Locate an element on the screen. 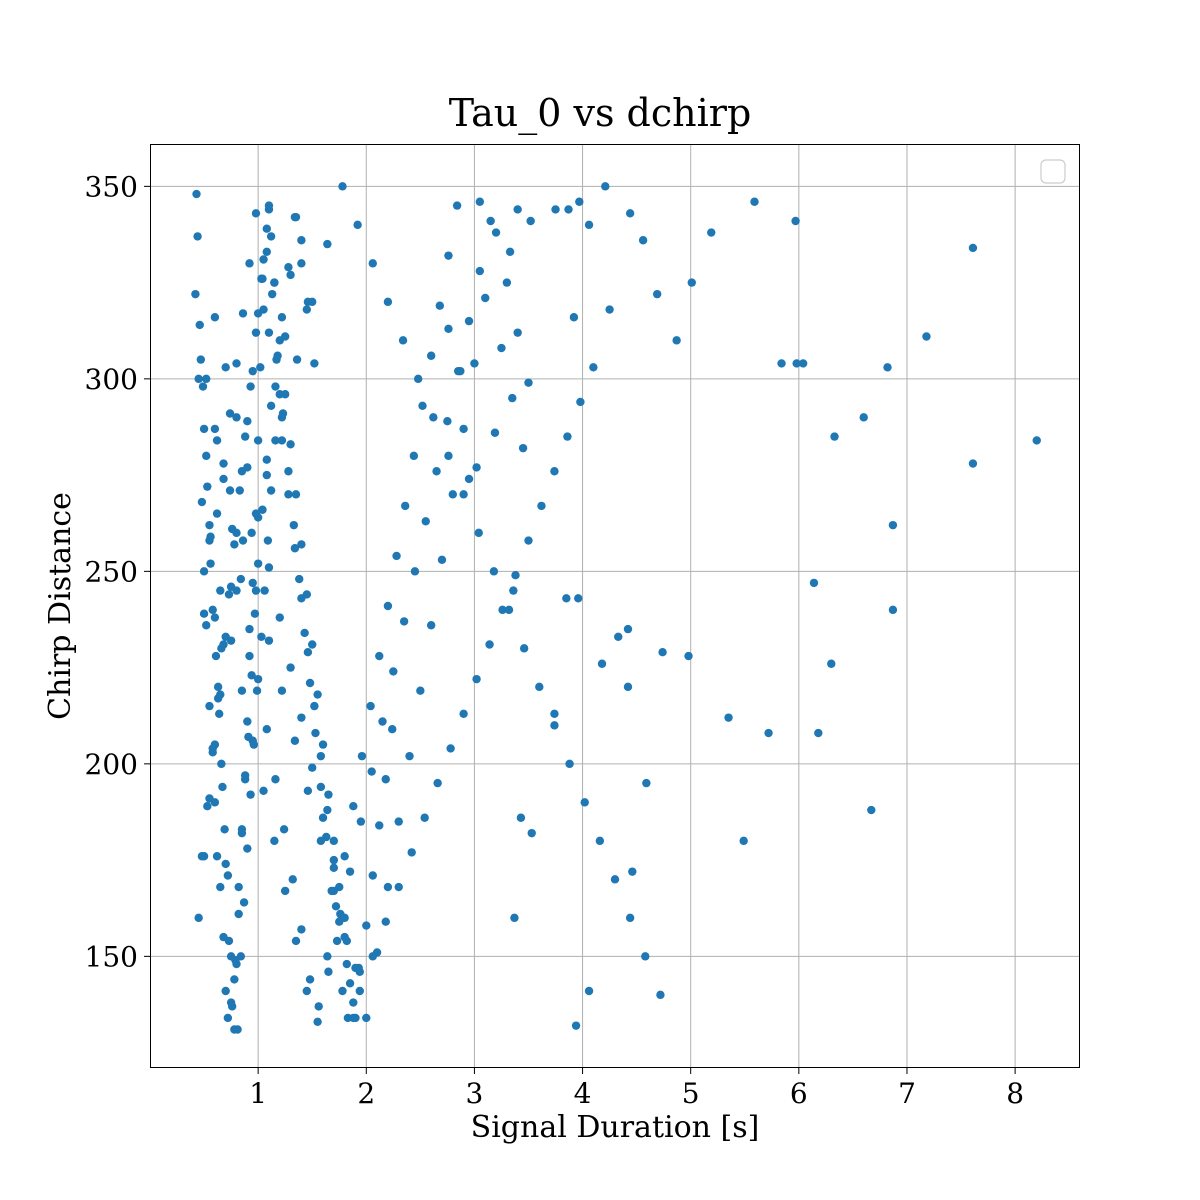 This screenshot has height=1200, width=1200. y-tick-label: 350 is located at coordinates (111, 186).